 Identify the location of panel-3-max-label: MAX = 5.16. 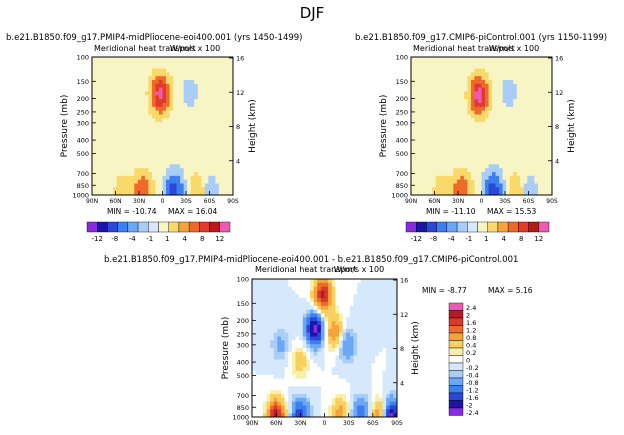
(510, 290).